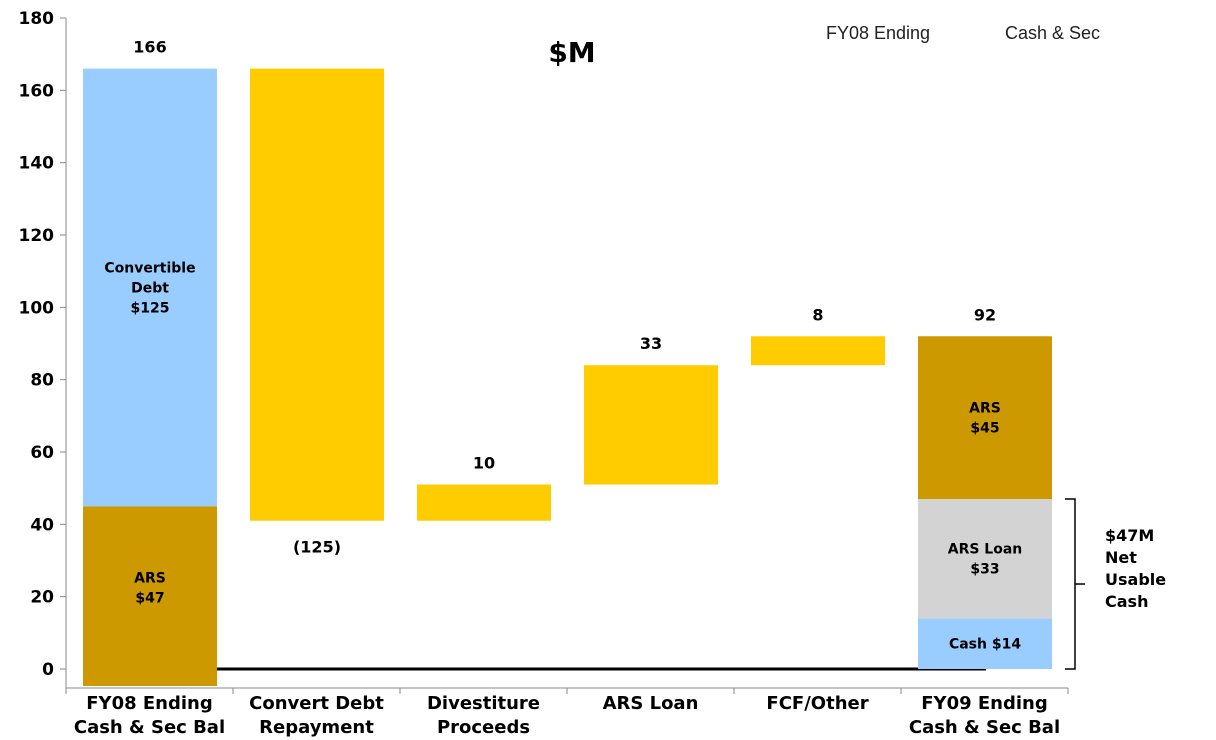 The image size is (1216, 740). Describe the element at coordinates (1129, 535) in the screenshot. I see `bracket-label: $47M` at that location.